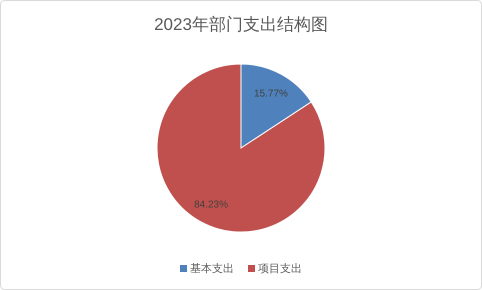 The height and width of the screenshot is (290, 482). What do you see at coordinates (241, 24) in the screenshot?
I see `chart-title: 2023年部门支出结构图` at bounding box center [241, 24].